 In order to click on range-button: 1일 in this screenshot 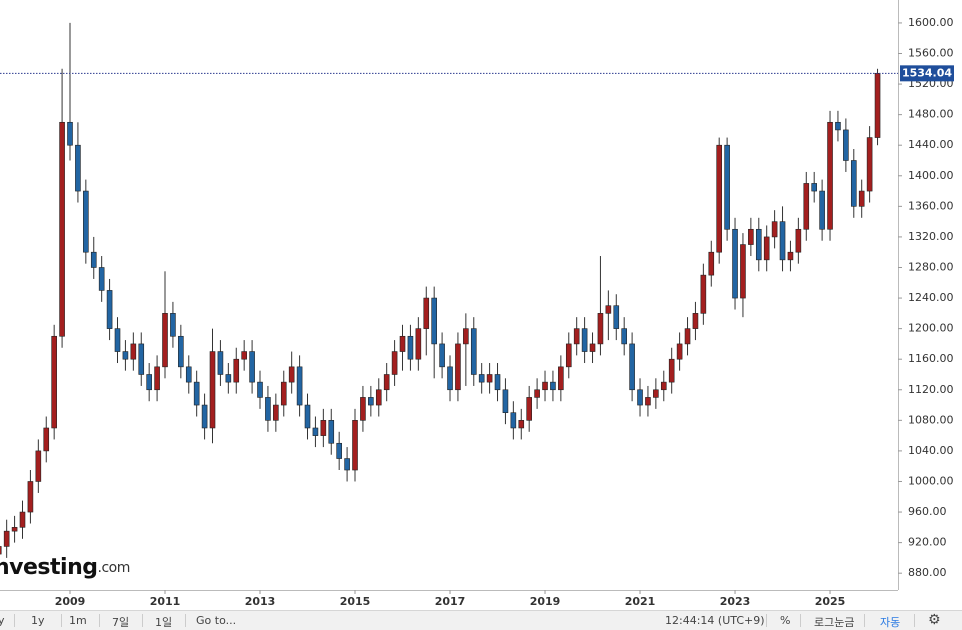, I will do `click(164, 622)`.